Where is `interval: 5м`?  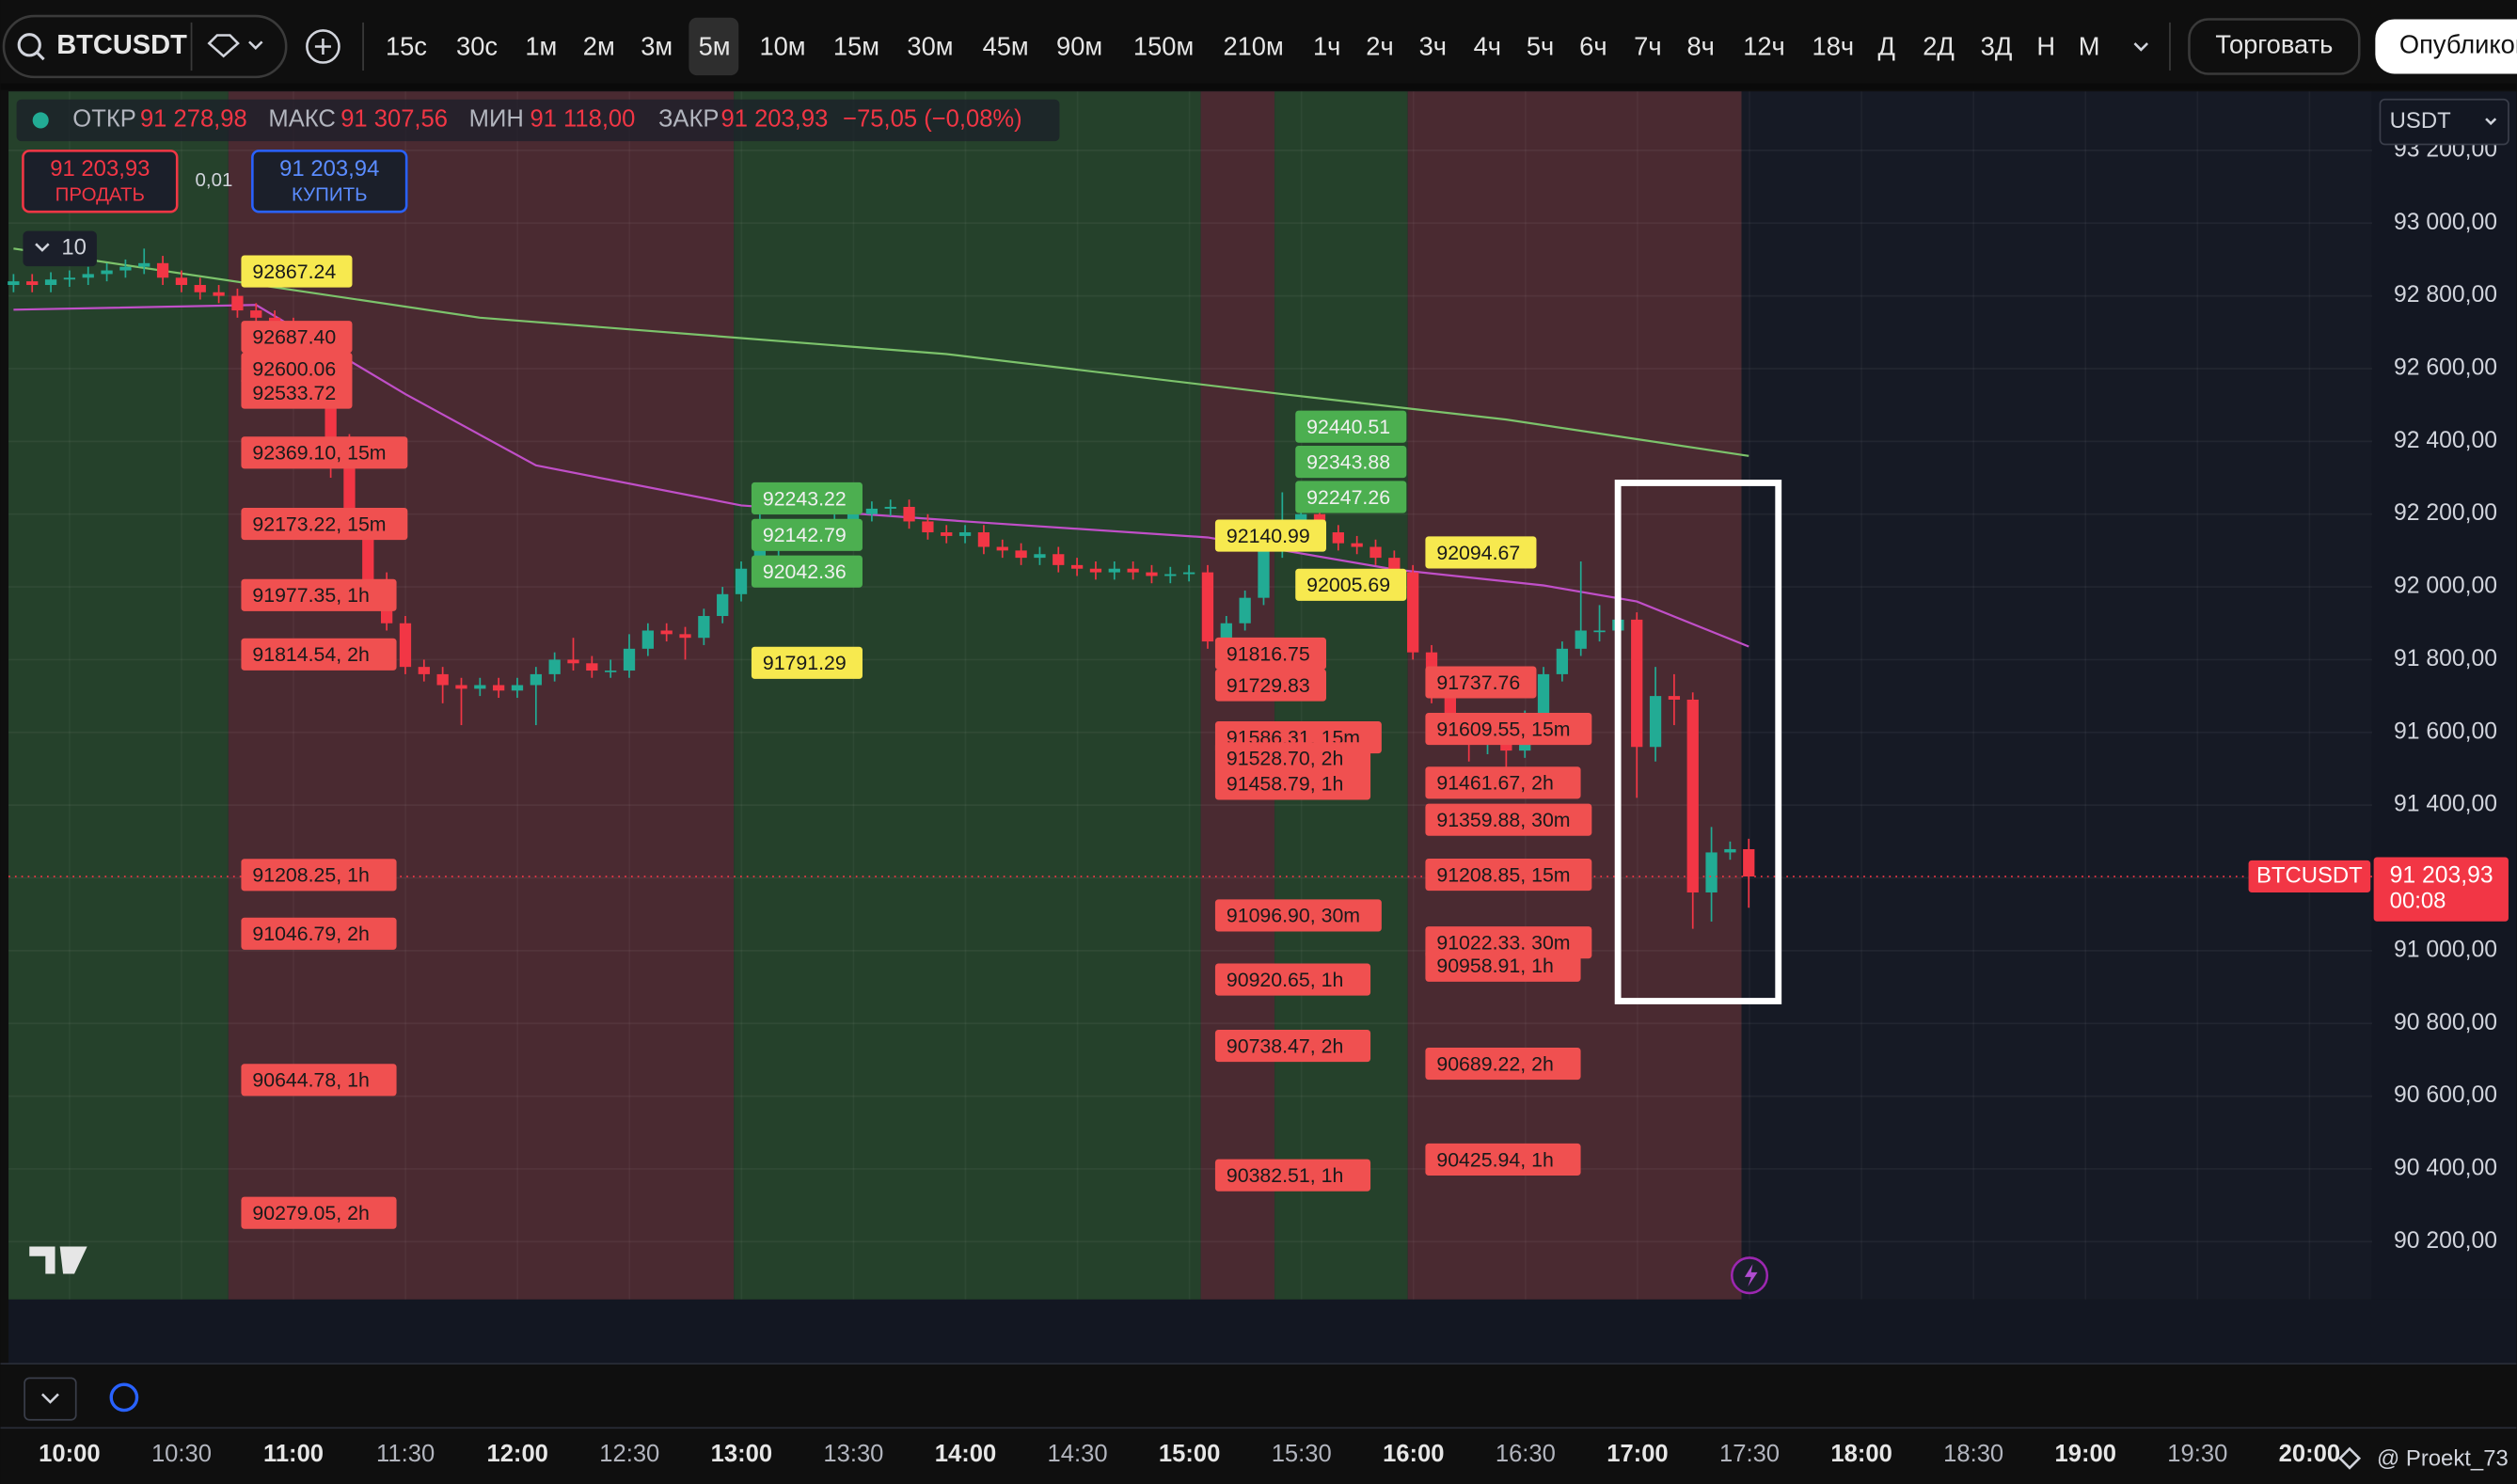
interval: 5м is located at coordinates (715, 45).